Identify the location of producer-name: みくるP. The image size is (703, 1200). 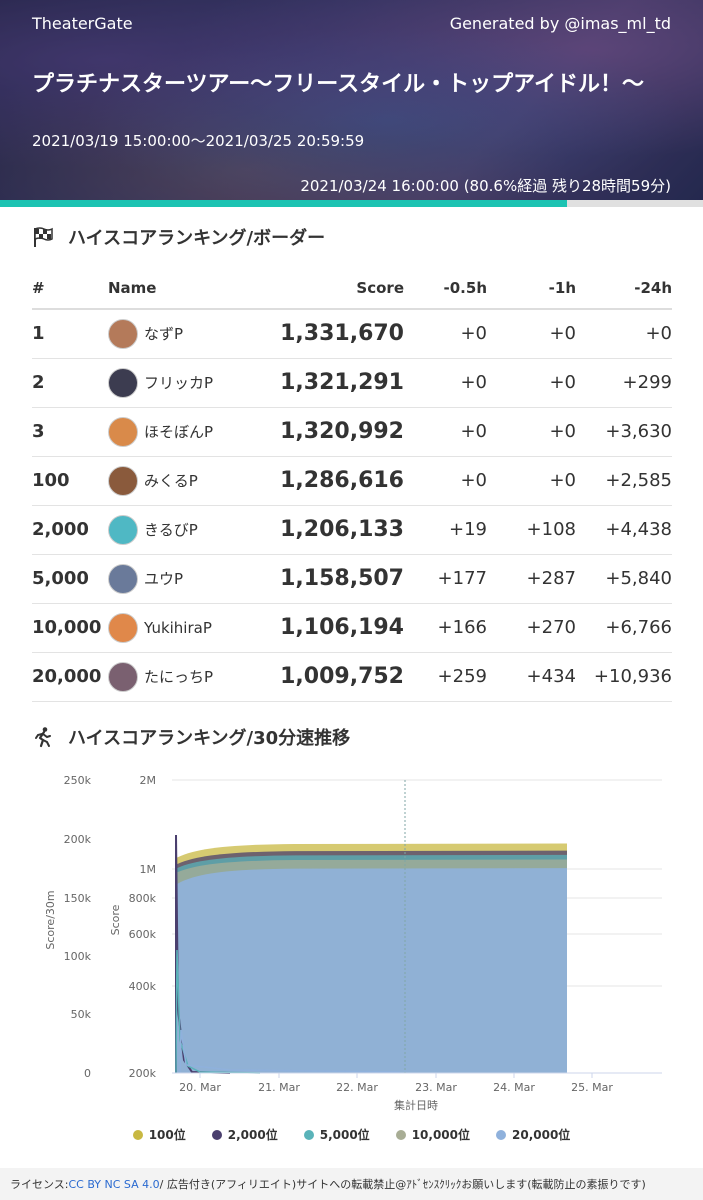
(171, 481).